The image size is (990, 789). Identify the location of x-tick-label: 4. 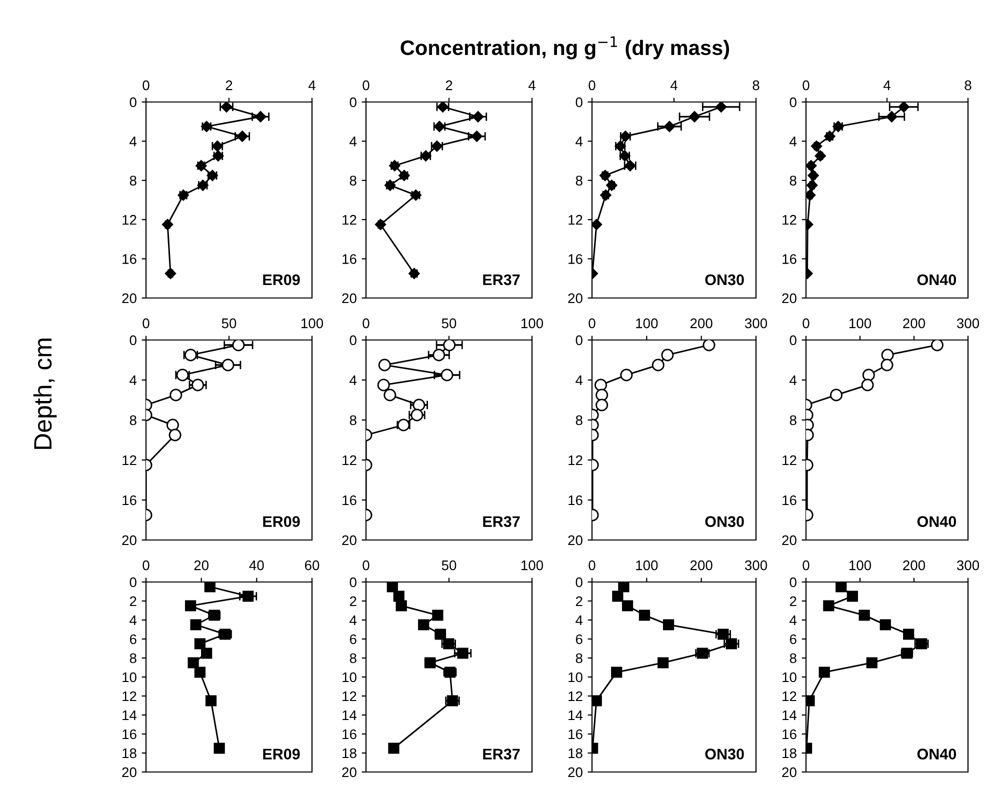
(886, 85).